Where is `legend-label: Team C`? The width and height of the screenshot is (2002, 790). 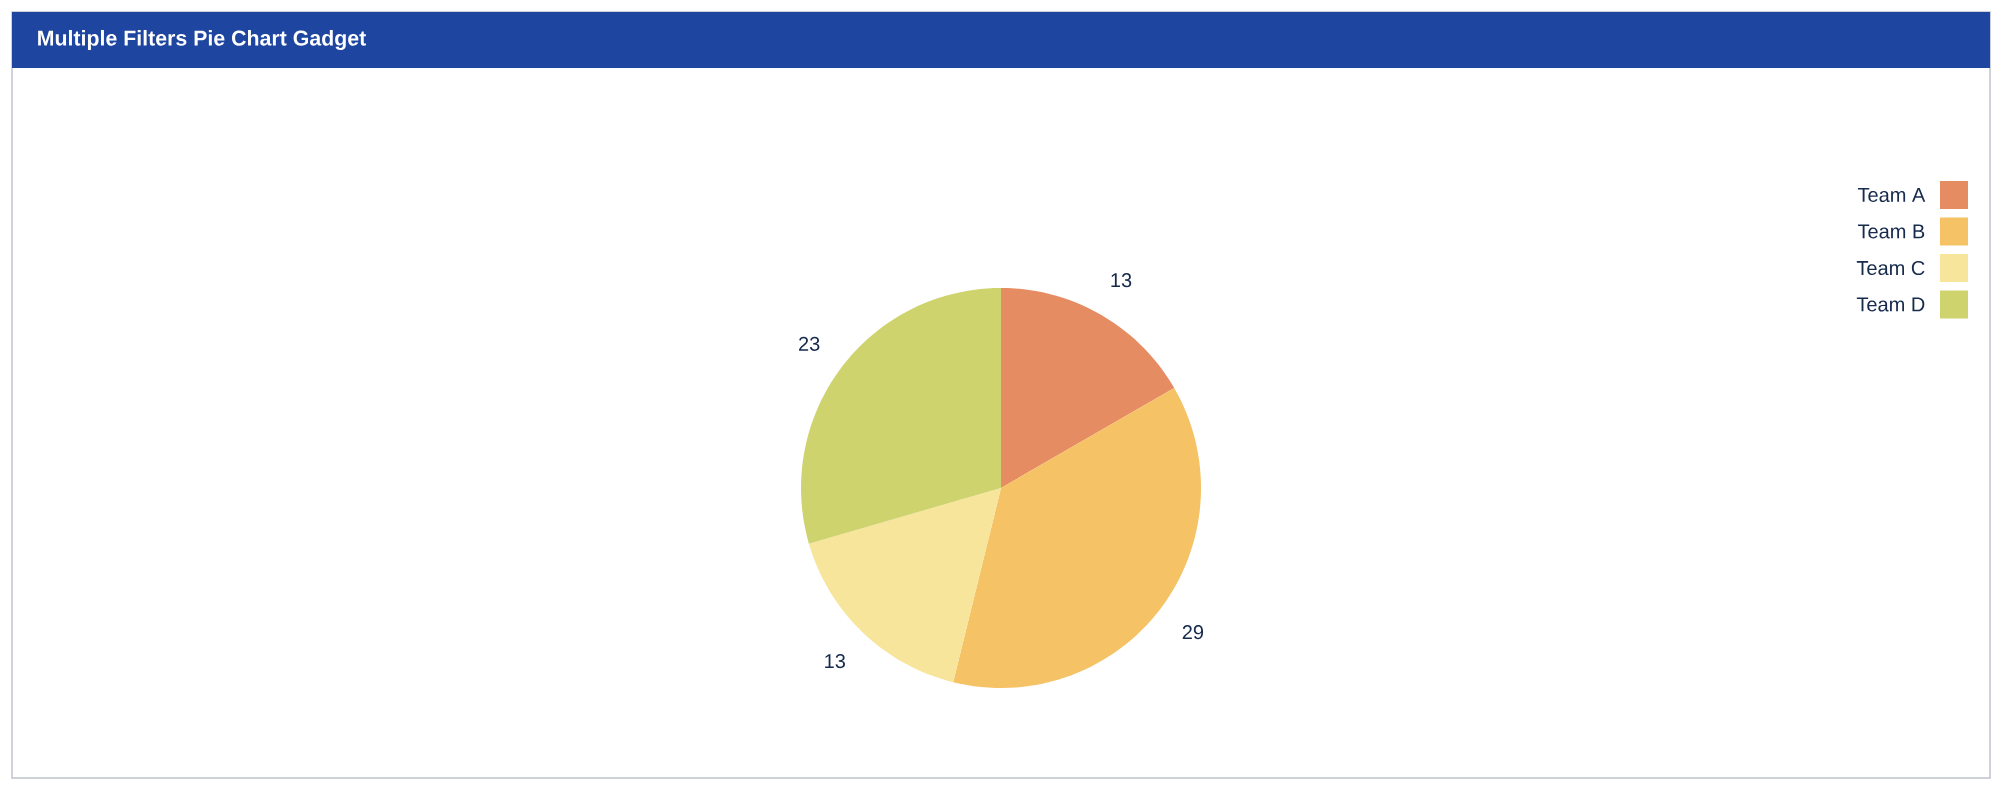 legend-label: Team C is located at coordinates (1890, 268).